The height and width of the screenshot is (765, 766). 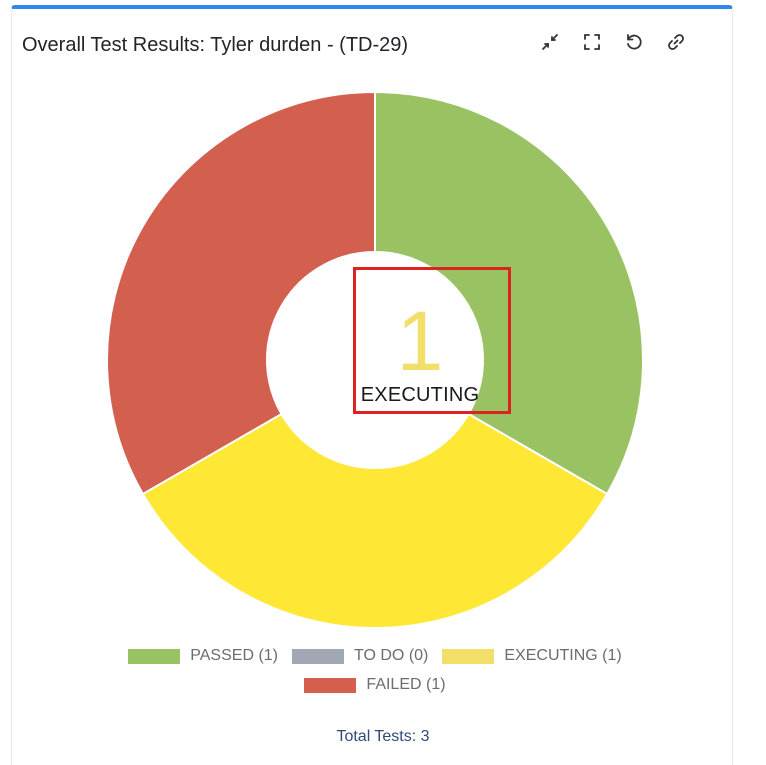 I want to click on refresh-button, so click(x=634, y=42).